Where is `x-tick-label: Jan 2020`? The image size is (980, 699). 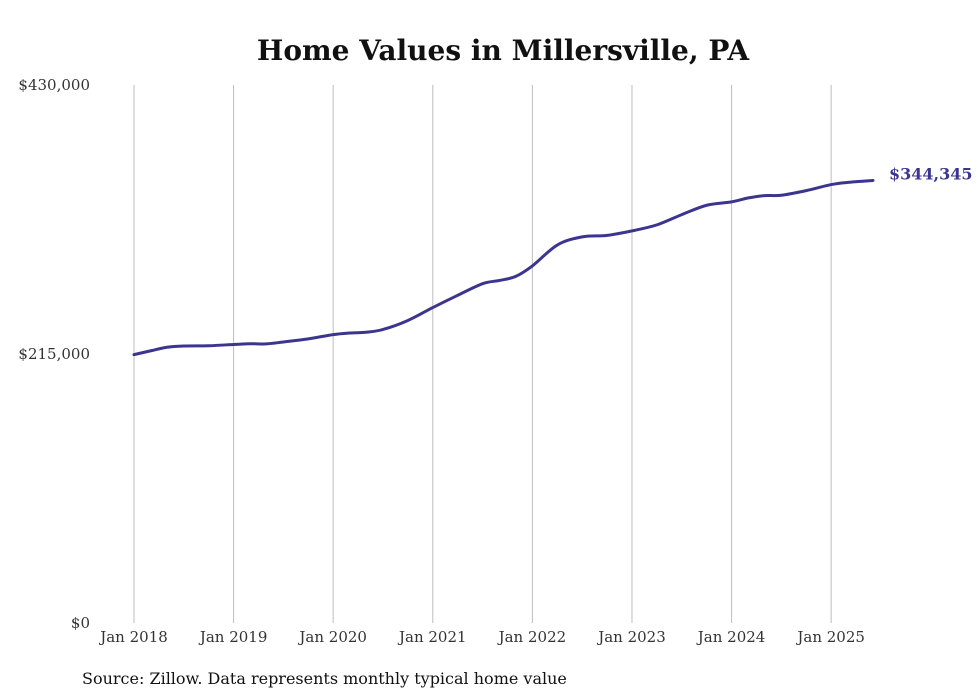
x-tick-label: Jan 2020 is located at coordinates (332, 637).